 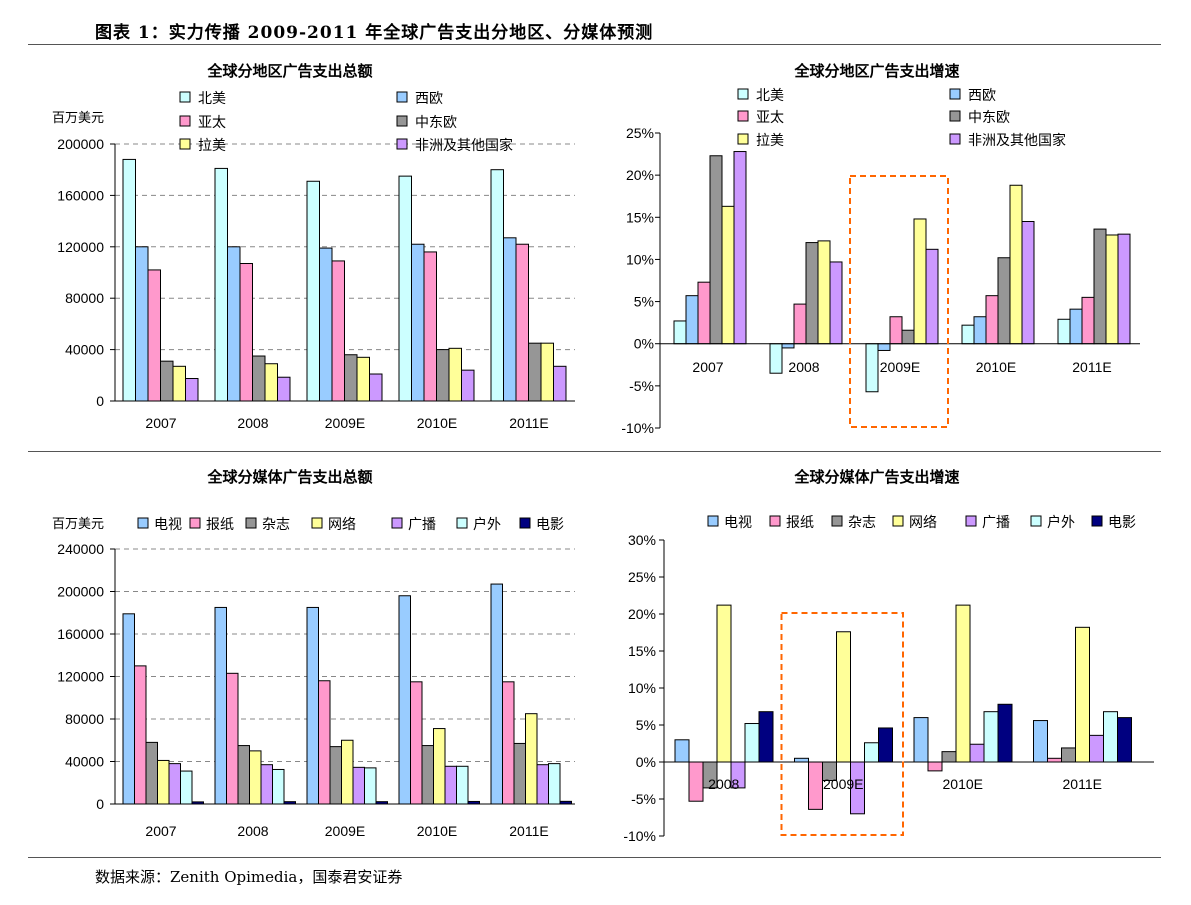 I want to click on bar-户外-2007, so click(x=186, y=787).